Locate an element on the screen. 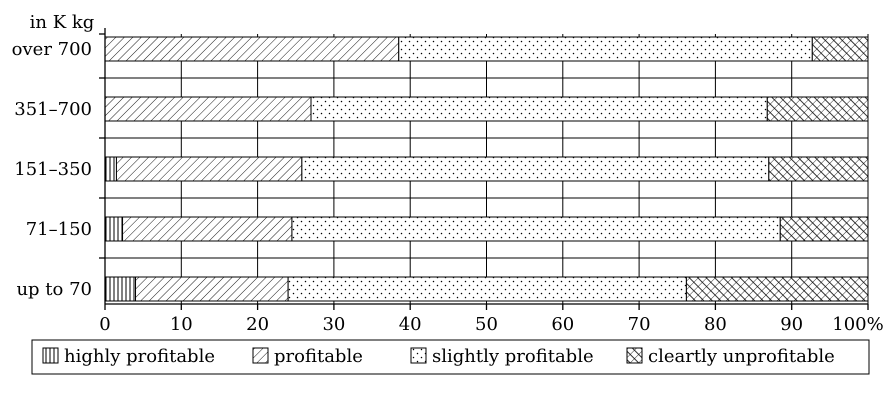  x-tick-label: 60 is located at coordinates (562, 324).